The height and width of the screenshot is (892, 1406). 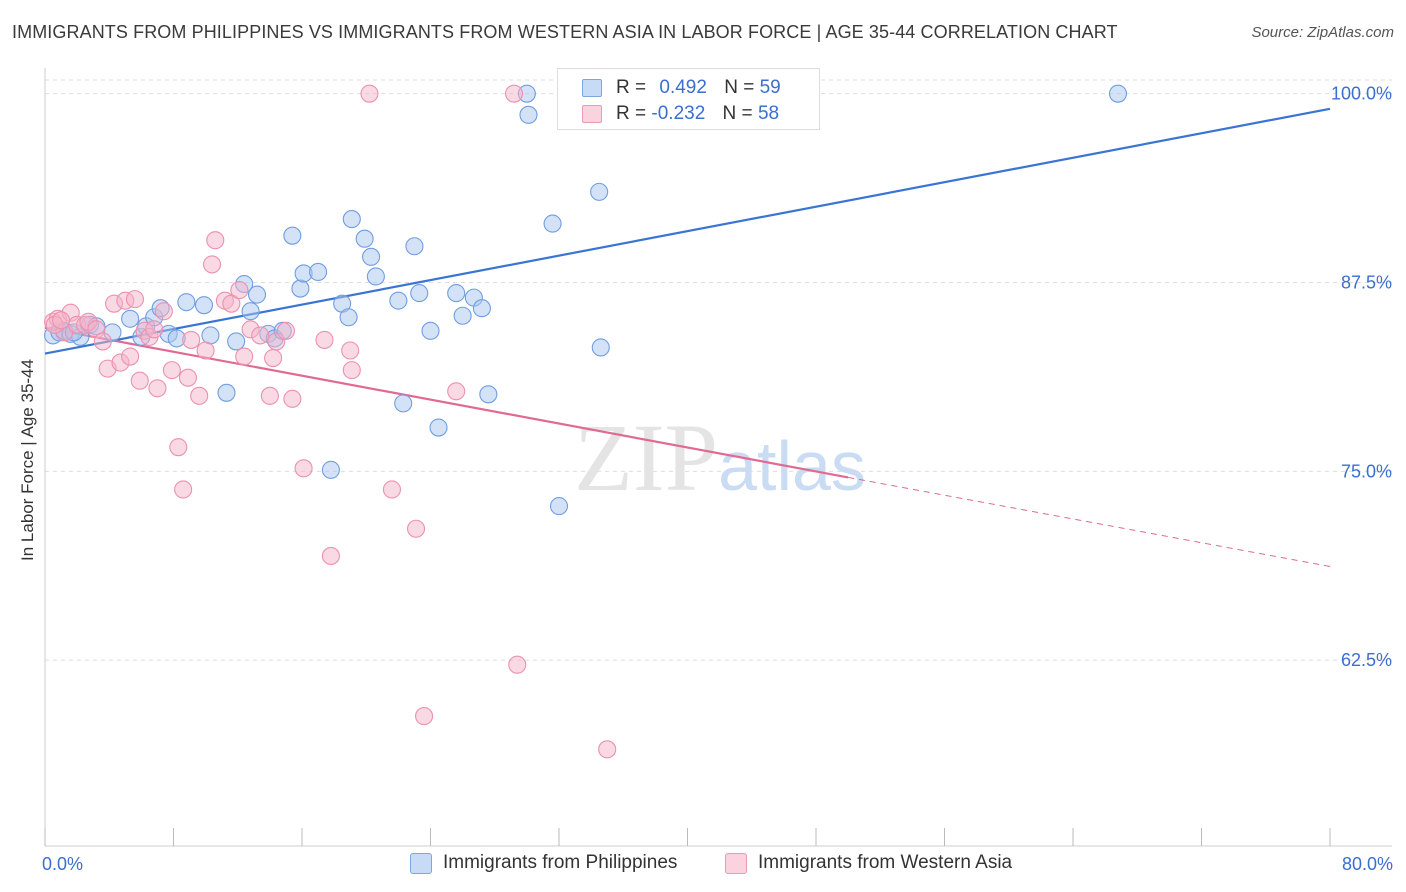 What do you see at coordinates (27, 460) in the screenshot?
I see `y-axis-label: In Labor Force | Age 35-44` at bounding box center [27, 460].